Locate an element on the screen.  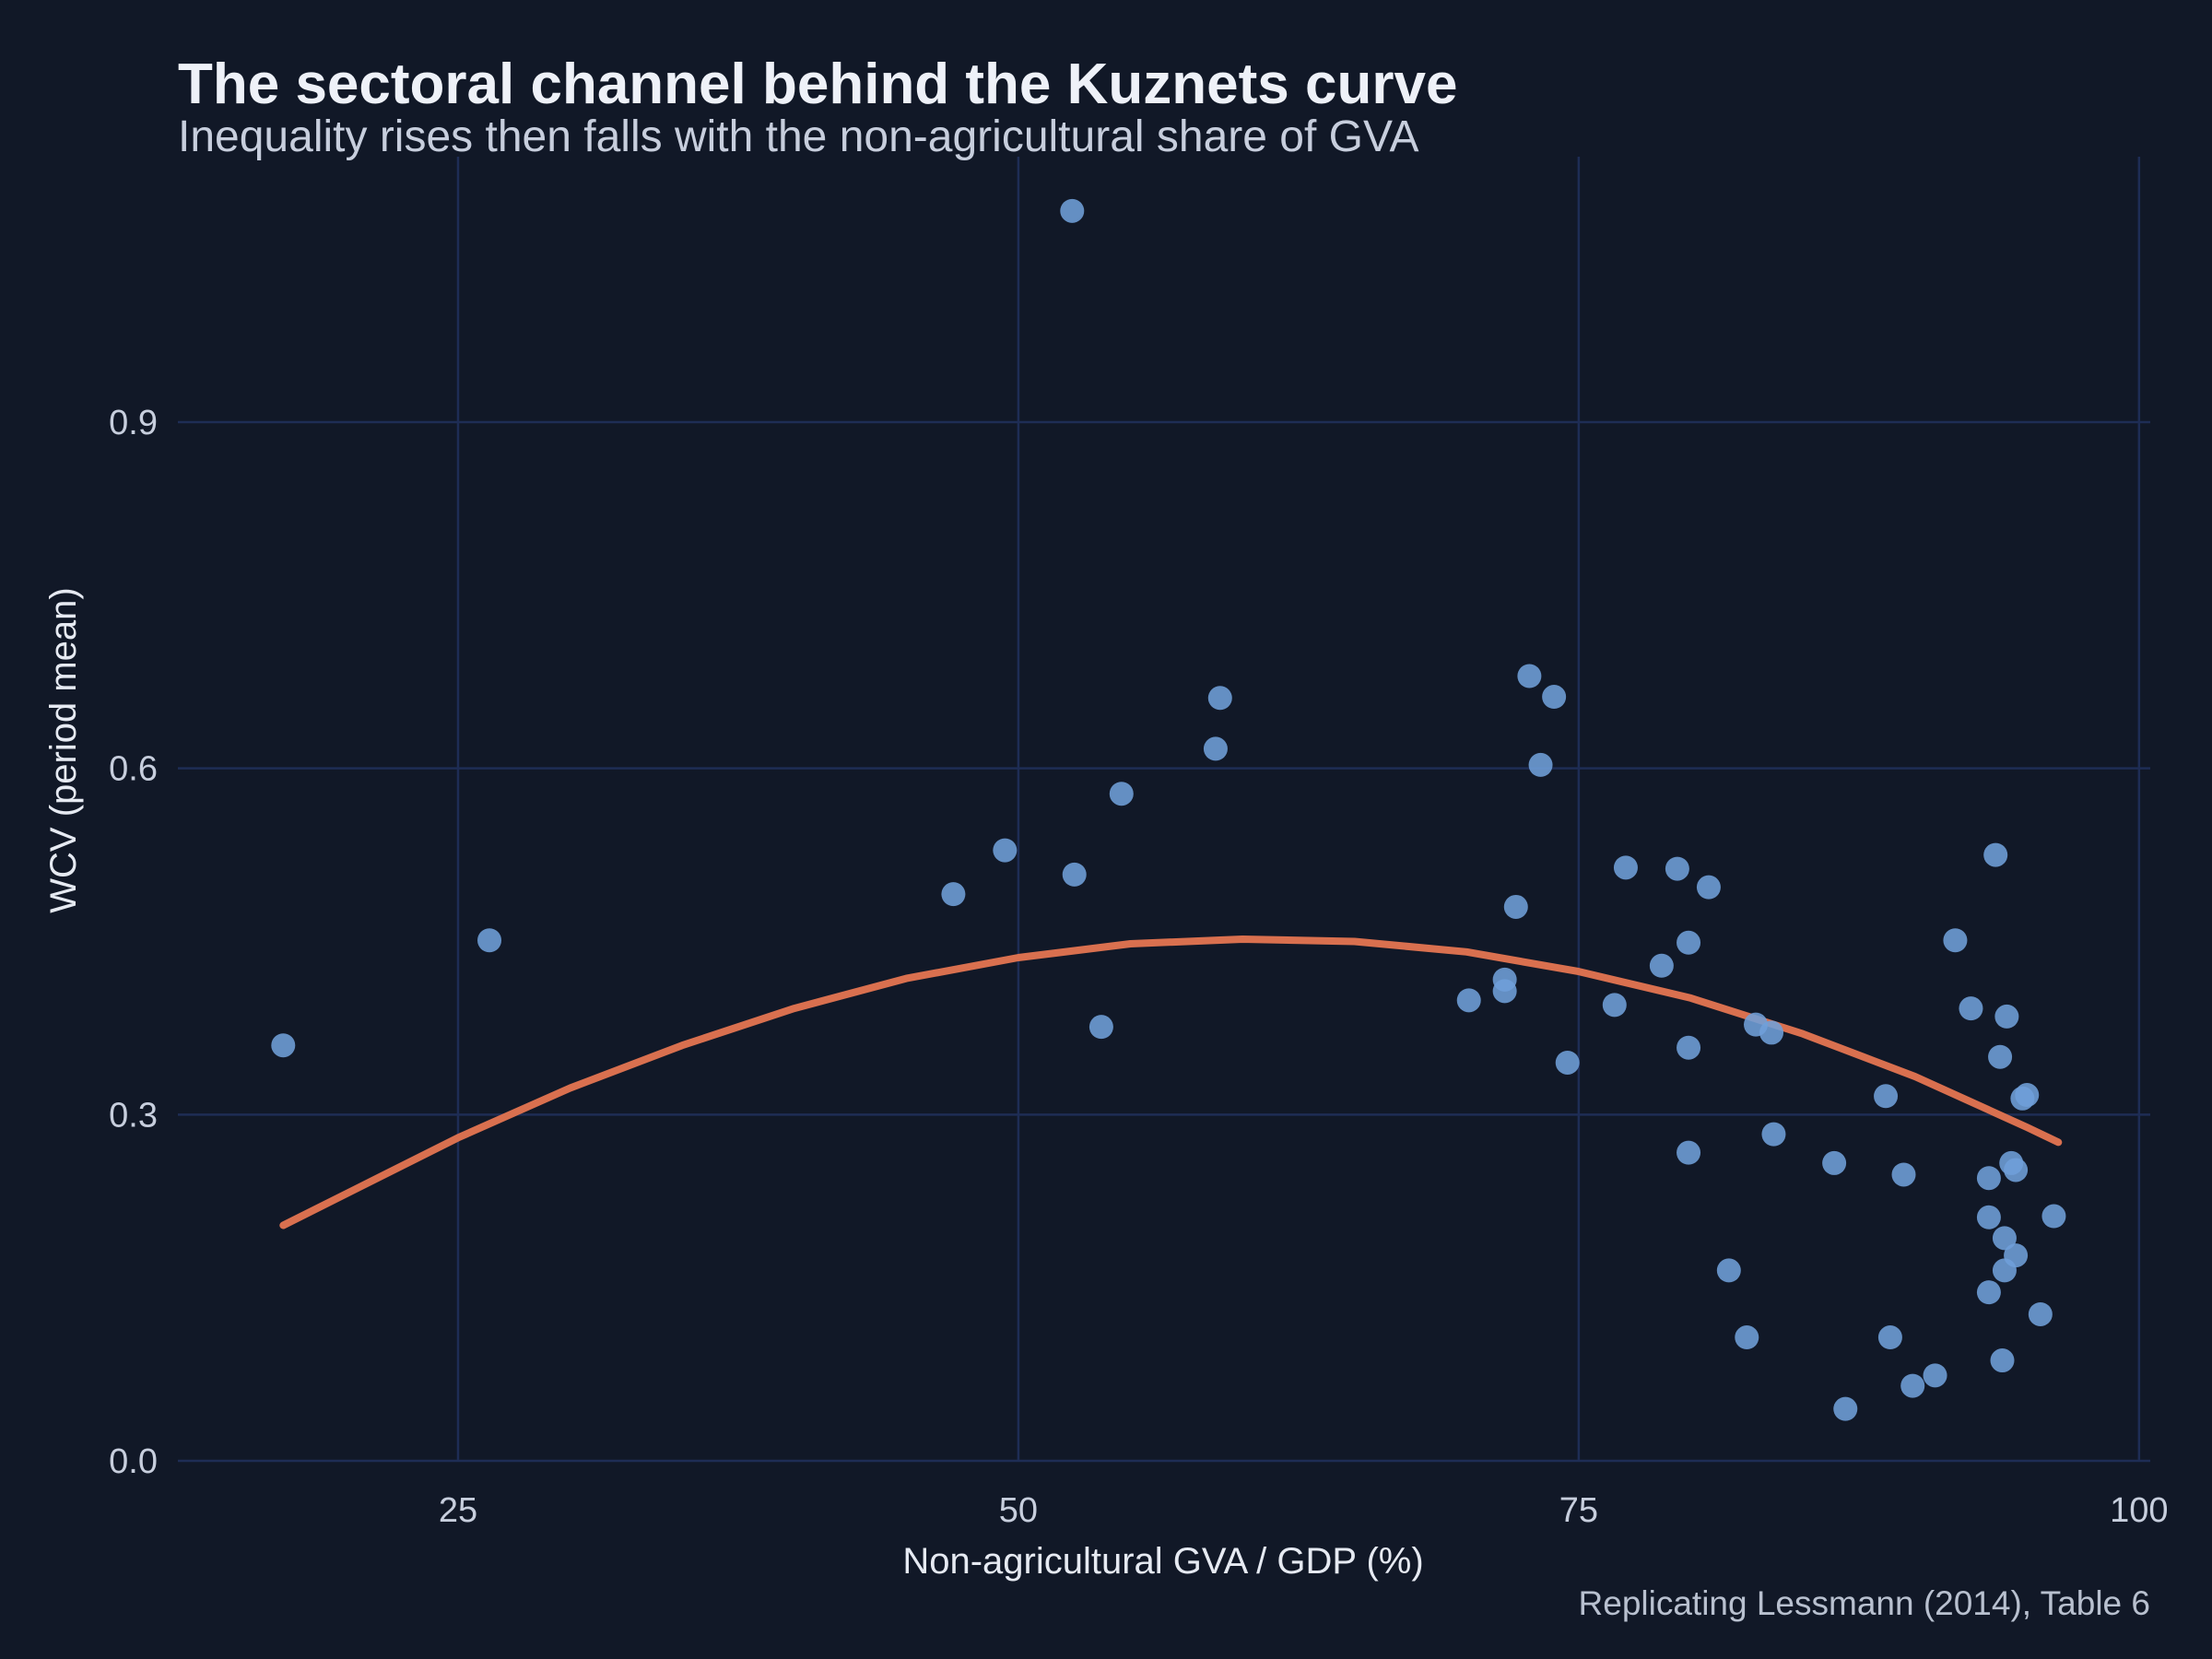
fit-layer is located at coordinates (1171, 1082).